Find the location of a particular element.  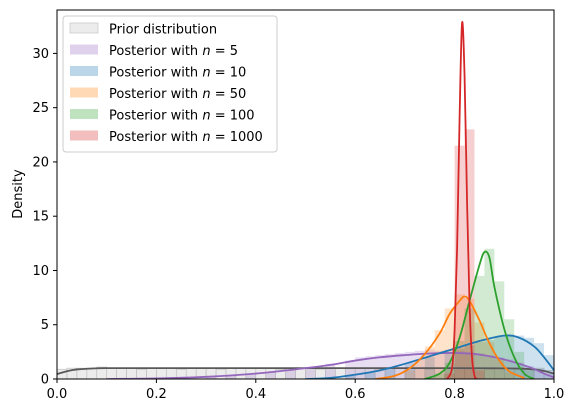

y-tick-label: 0 is located at coordinates (45, 380).